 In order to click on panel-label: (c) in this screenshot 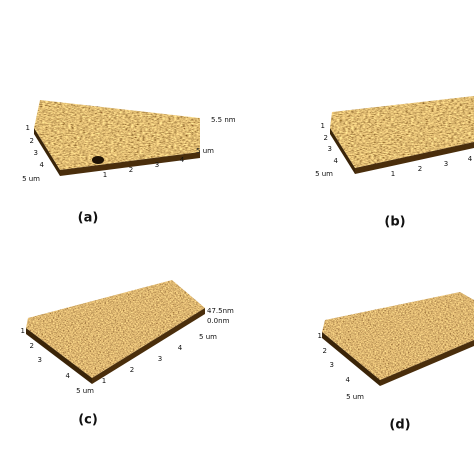, I will do `click(88, 420)`.